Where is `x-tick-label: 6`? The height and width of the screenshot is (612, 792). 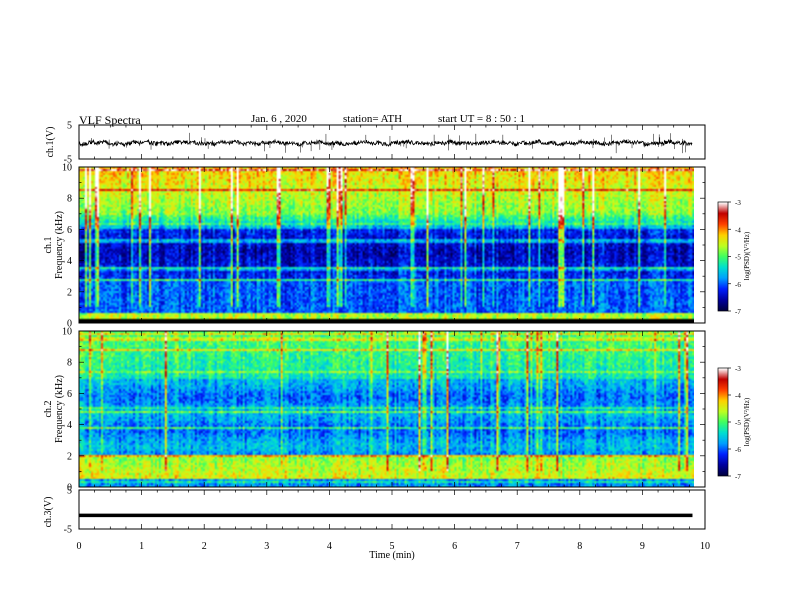
x-tick-label: 6 is located at coordinates (454, 546).